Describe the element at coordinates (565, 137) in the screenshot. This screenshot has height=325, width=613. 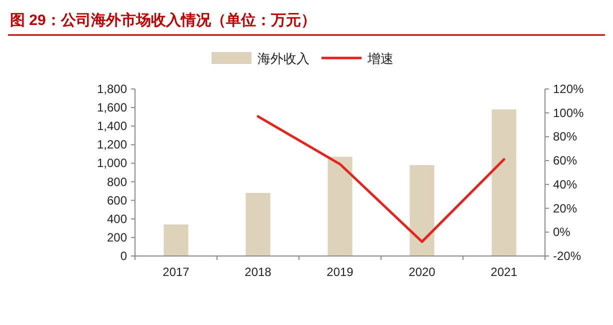
I see `y2-tick-label: 80%` at that location.